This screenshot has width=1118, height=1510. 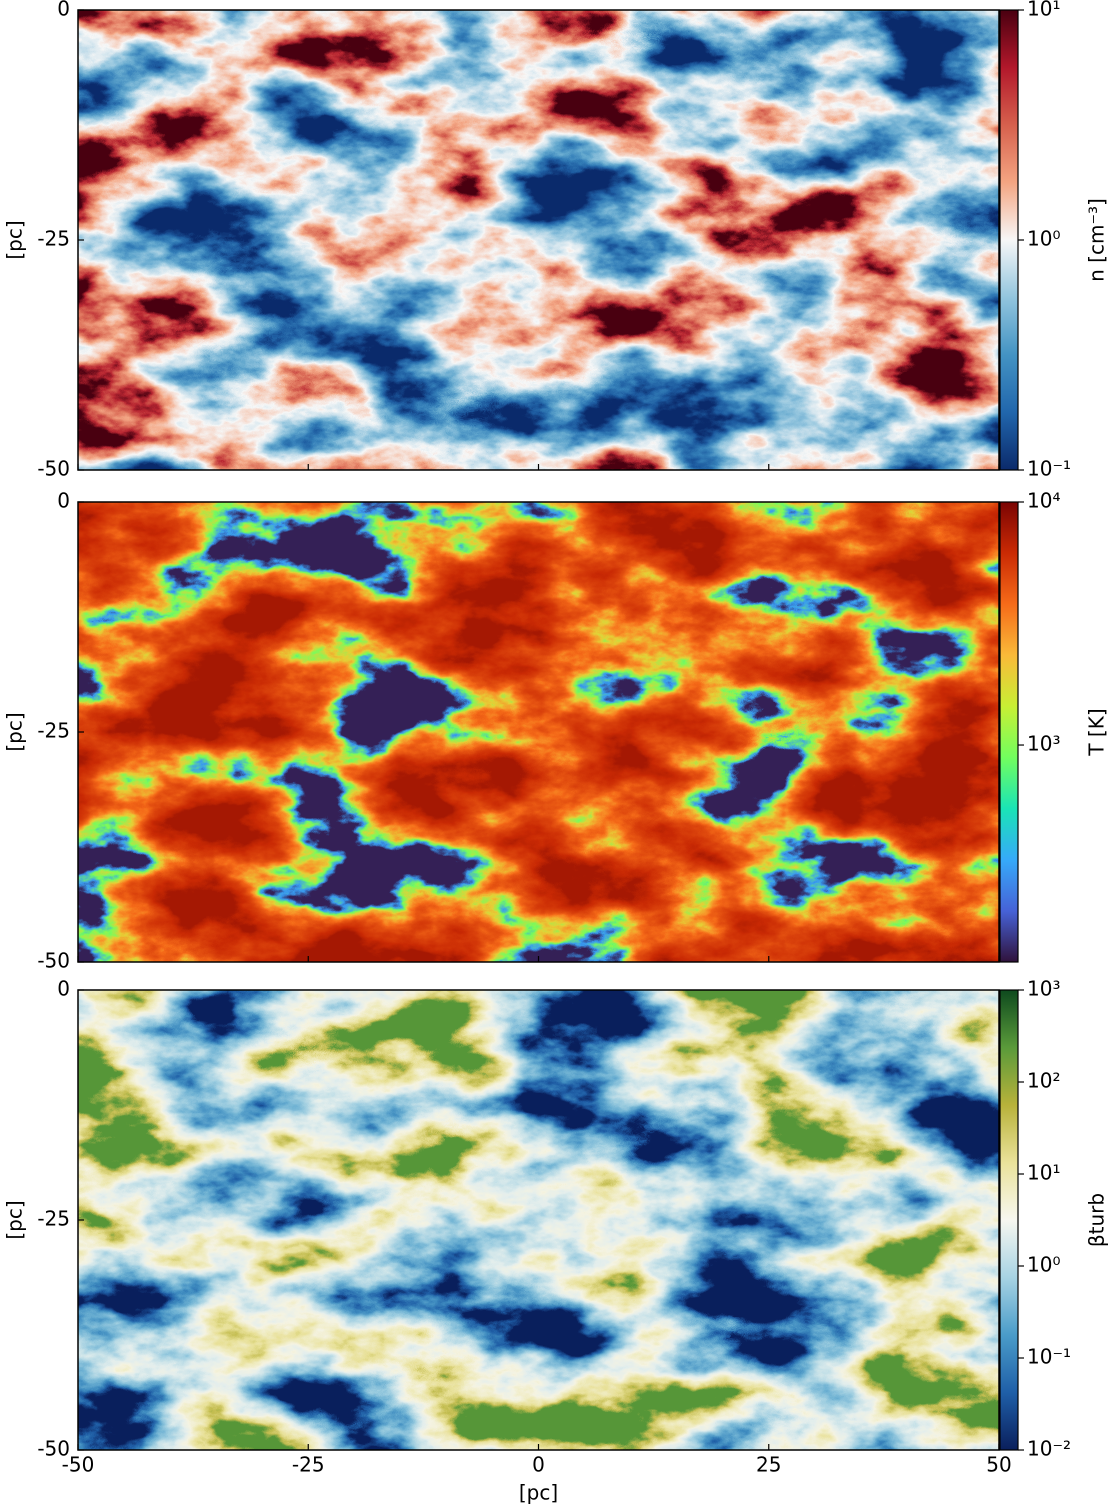 I want to click on x-tick-label: 25, so click(x=768, y=1465).